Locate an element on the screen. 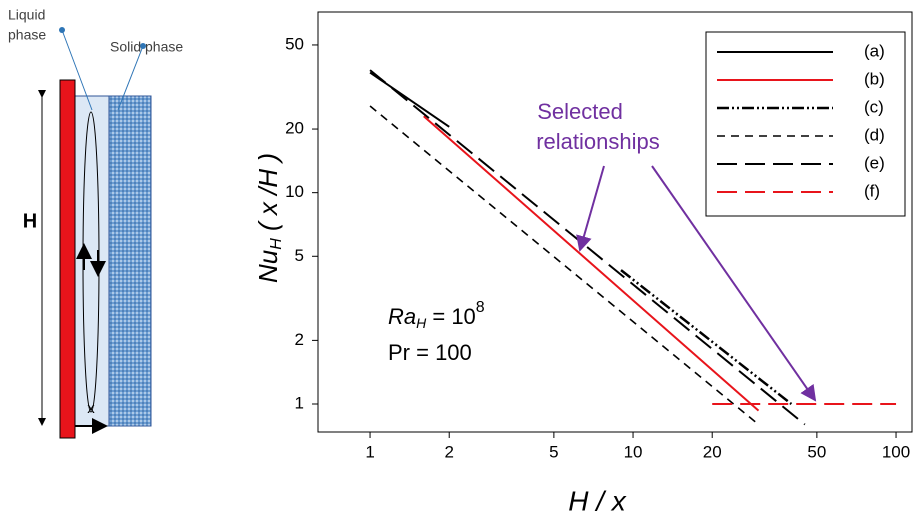 The image size is (917, 524). ra-annotation: RaH = 108 is located at coordinates (436, 314).